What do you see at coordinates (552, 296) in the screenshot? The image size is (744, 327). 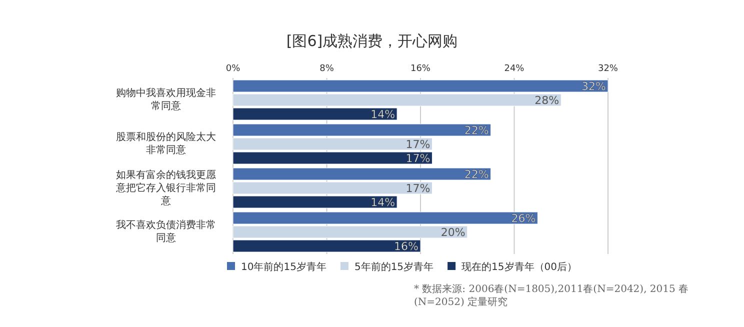 I see `text: * 数据来源: 2006春(N=1805),2011春(N=2042), 2015 春(N=2052) 定量研究` at bounding box center [552, 296].